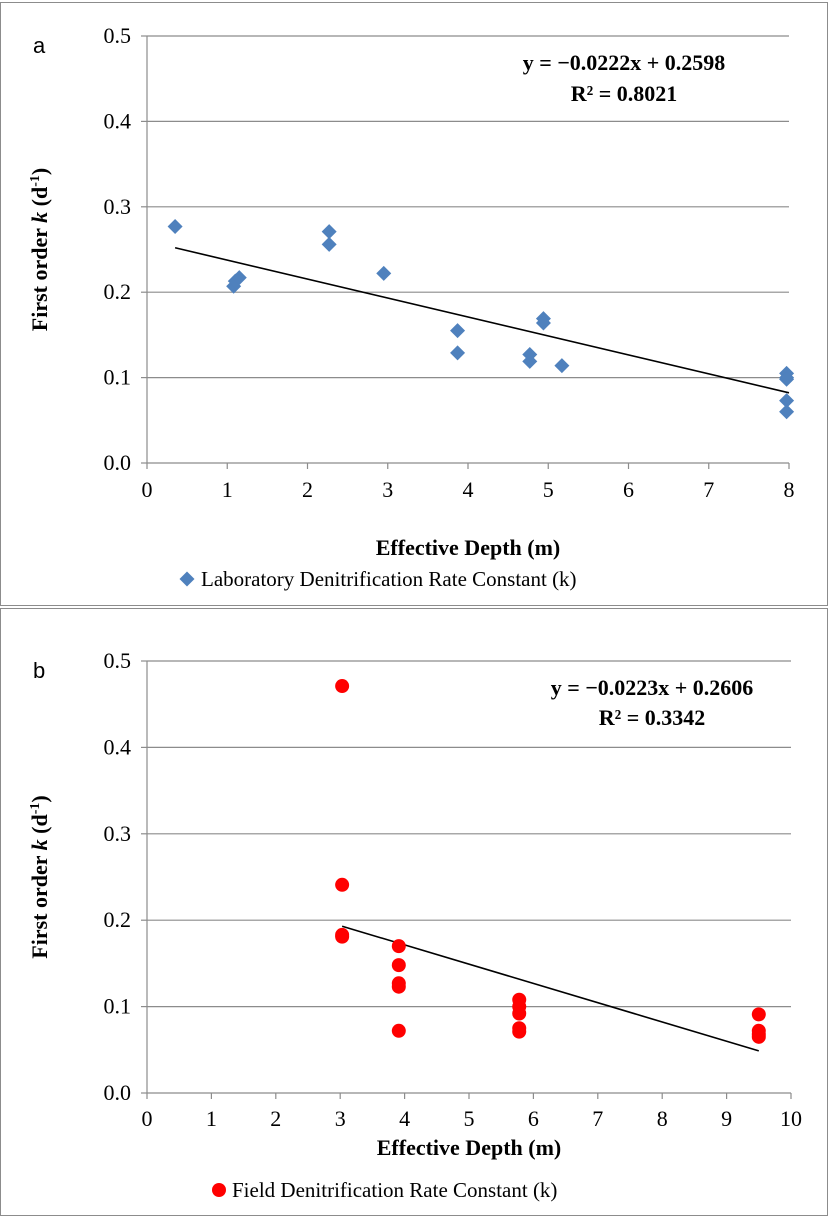 The image size is (831, 1218). Describe the element at coordinates (624, 62) in the screenshot. I see `trendline-equation: y = −0.0222x + 0.2598` at that location.